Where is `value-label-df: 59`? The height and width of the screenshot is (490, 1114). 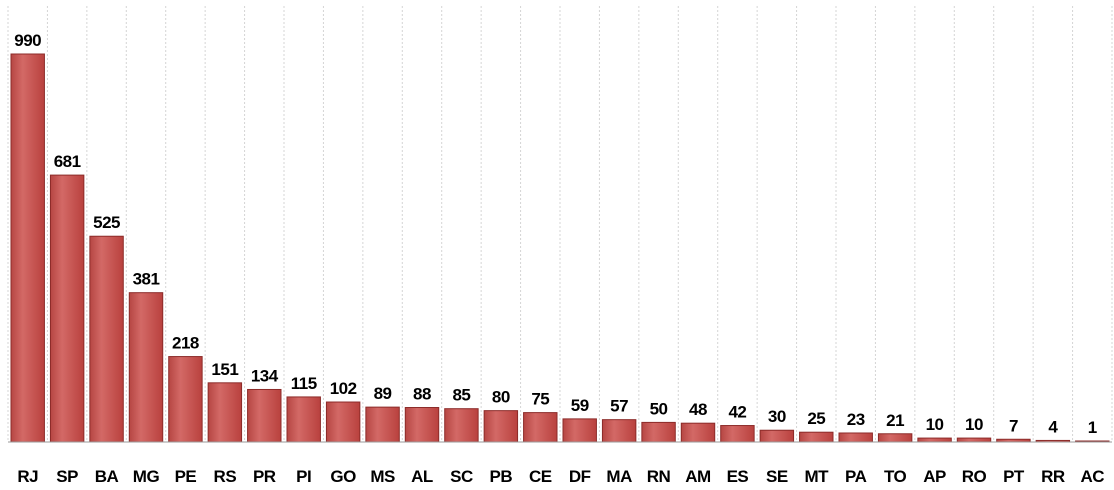 value-label-df: 59 is located at coordinates (580, 405).